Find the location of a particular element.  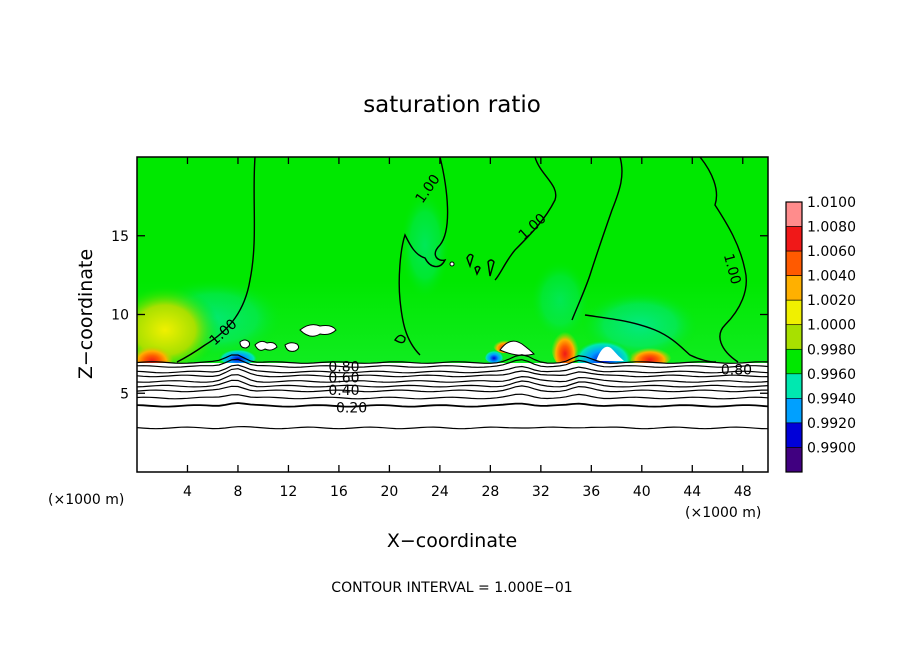

svg-text: 1.00 is located at coordinates (732, 269).